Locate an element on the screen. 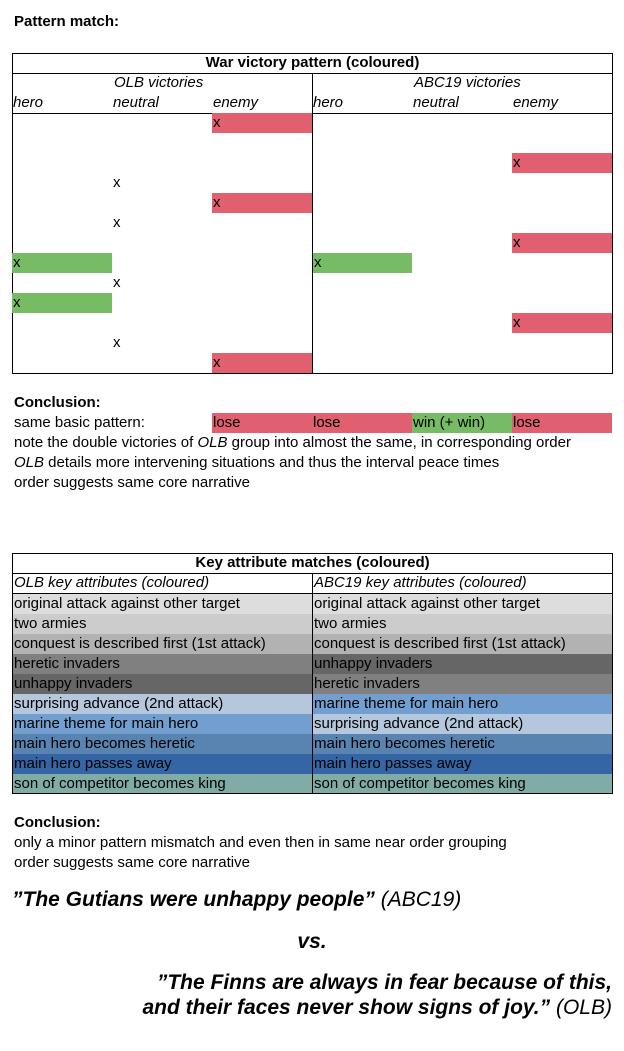  pattern-label: same basic pattern: is located at coordinates (79, 422).